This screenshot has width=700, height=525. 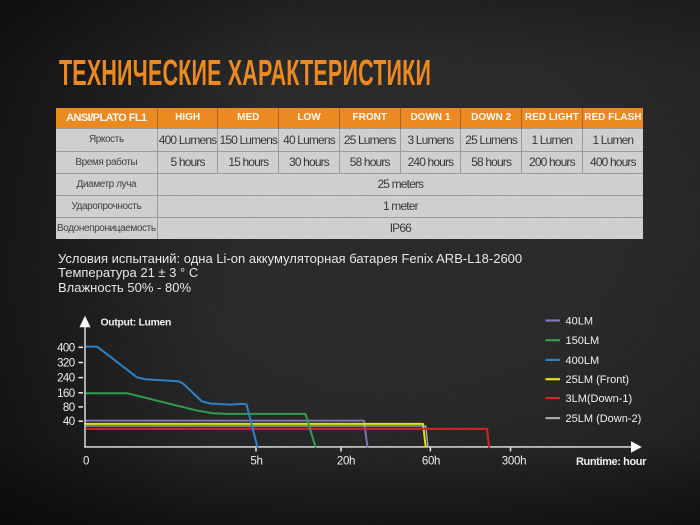 What do you see at coordinates (514, 462) in the screenshot?
I see `svg-text: 300h` at bounding box center [514, 462].